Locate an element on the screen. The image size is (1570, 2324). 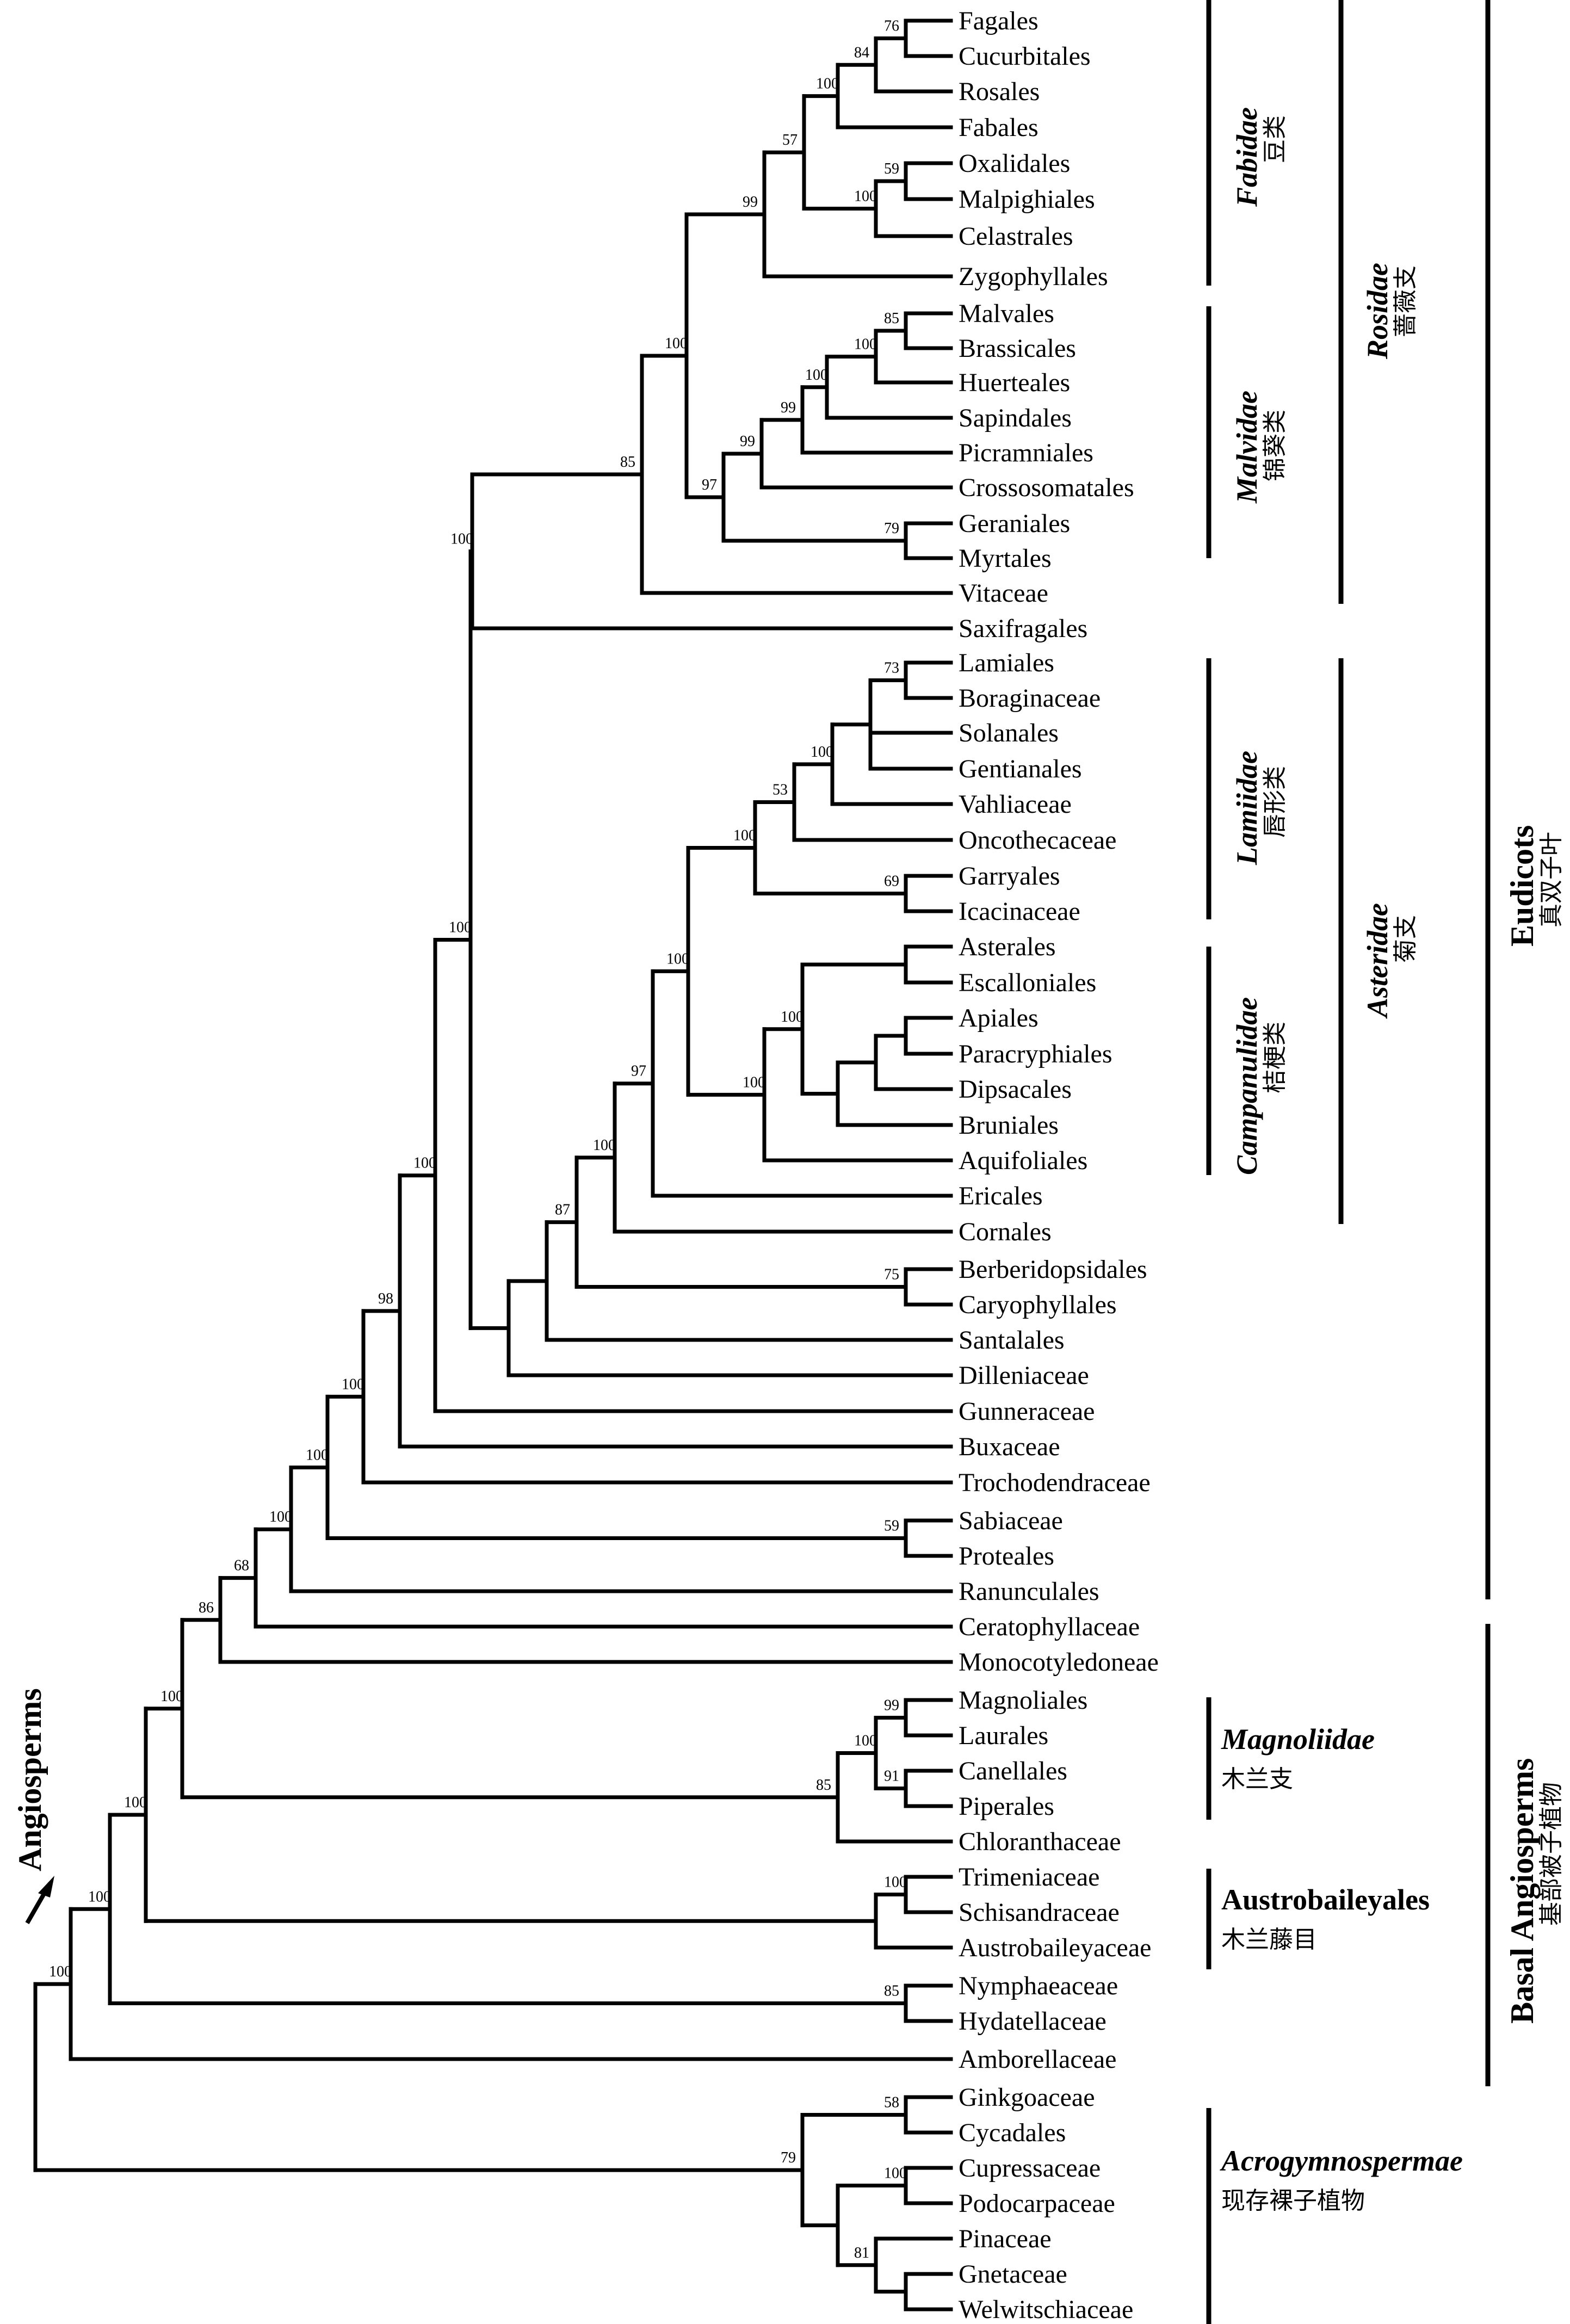
label-magnoliidae-cn: 木兰支 is located at coordinates (1257, 1779).